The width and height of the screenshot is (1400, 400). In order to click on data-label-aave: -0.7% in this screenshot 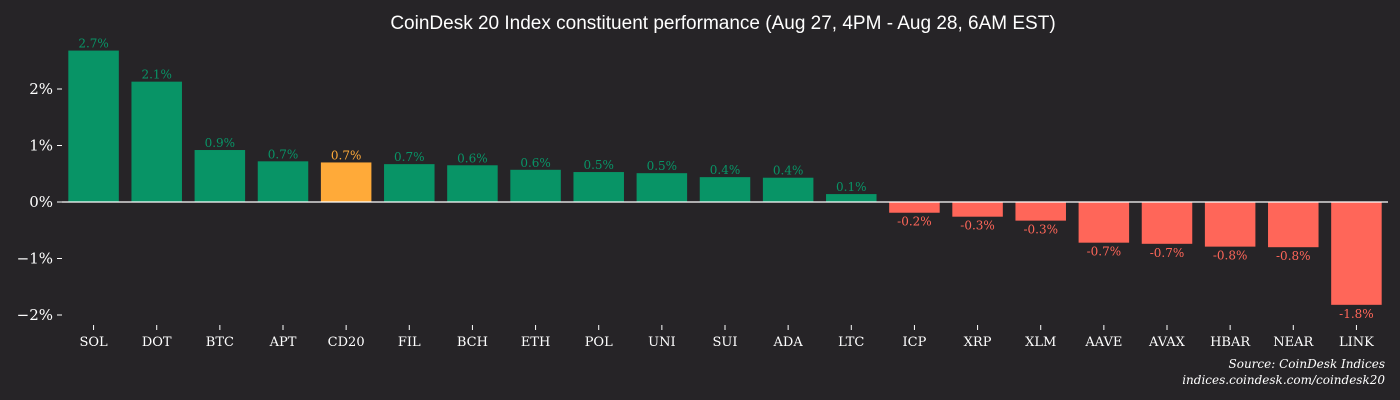, I will do `click(1104, 252)`.